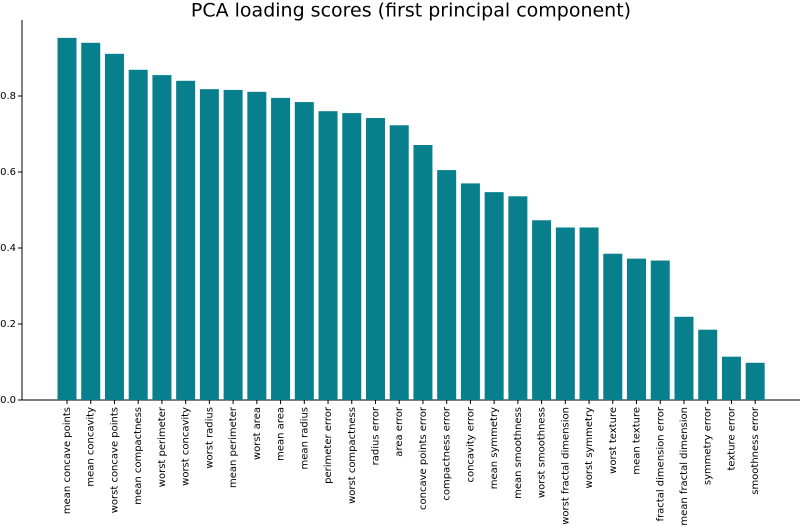 Image resolution: width=800 pixels, height=525 pixels. What do you see at coordinates (8, 172) in the screenshot?
I see `y-tick-label: 0.6` at bounding box center [8, 172].